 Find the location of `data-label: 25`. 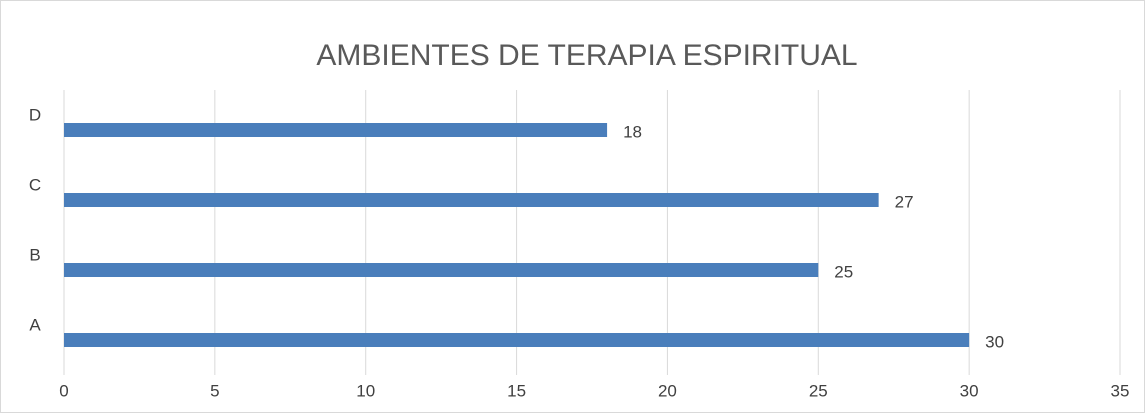

data-label: 25 is located at coordinates (843, 271).